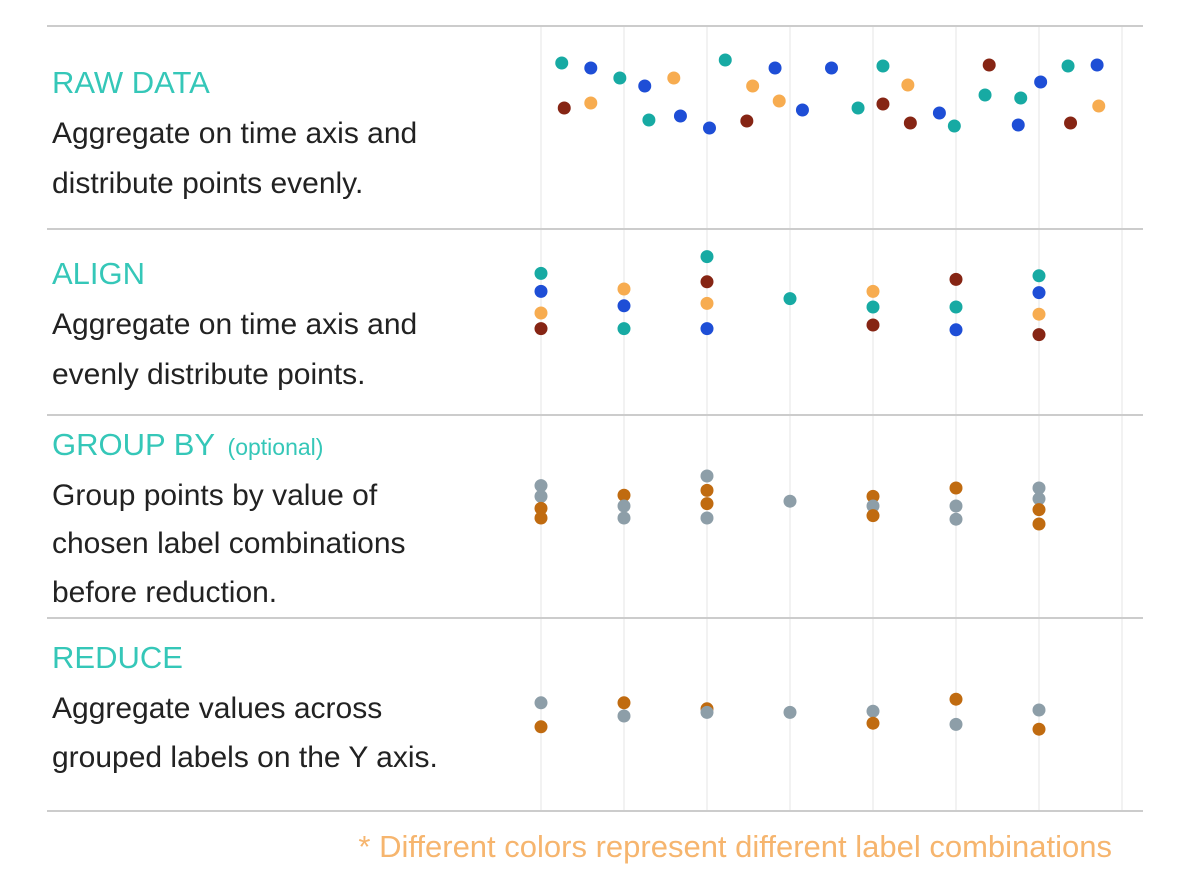 Image resolution: width=1200 pixels, height=884 pixels. What do you see at coordinates (217, 708) in the screenshot?
I see `reduce-description-line-1: Aggregate values across` at bounding box center [217, 708].